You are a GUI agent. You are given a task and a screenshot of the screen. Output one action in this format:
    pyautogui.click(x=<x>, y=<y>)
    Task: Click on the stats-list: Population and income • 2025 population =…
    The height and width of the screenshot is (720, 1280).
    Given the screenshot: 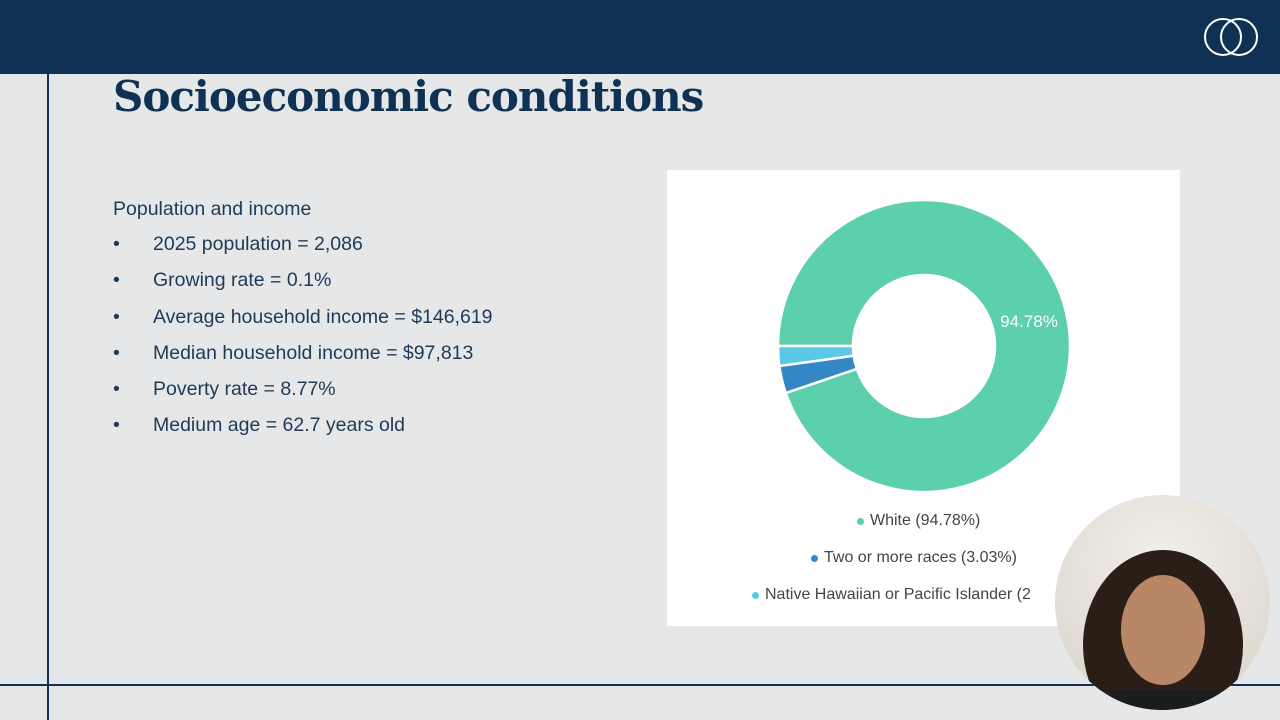 What is the action you would take?
    pyautogui.click(x=303, y=324)
    